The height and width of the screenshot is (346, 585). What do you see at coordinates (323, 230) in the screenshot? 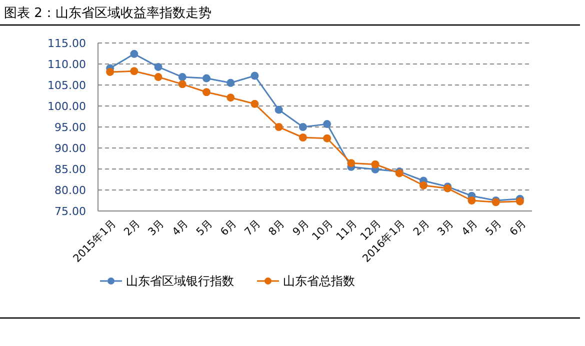
I see `x-tick-label: 10月` at bounding box center [323, 230].